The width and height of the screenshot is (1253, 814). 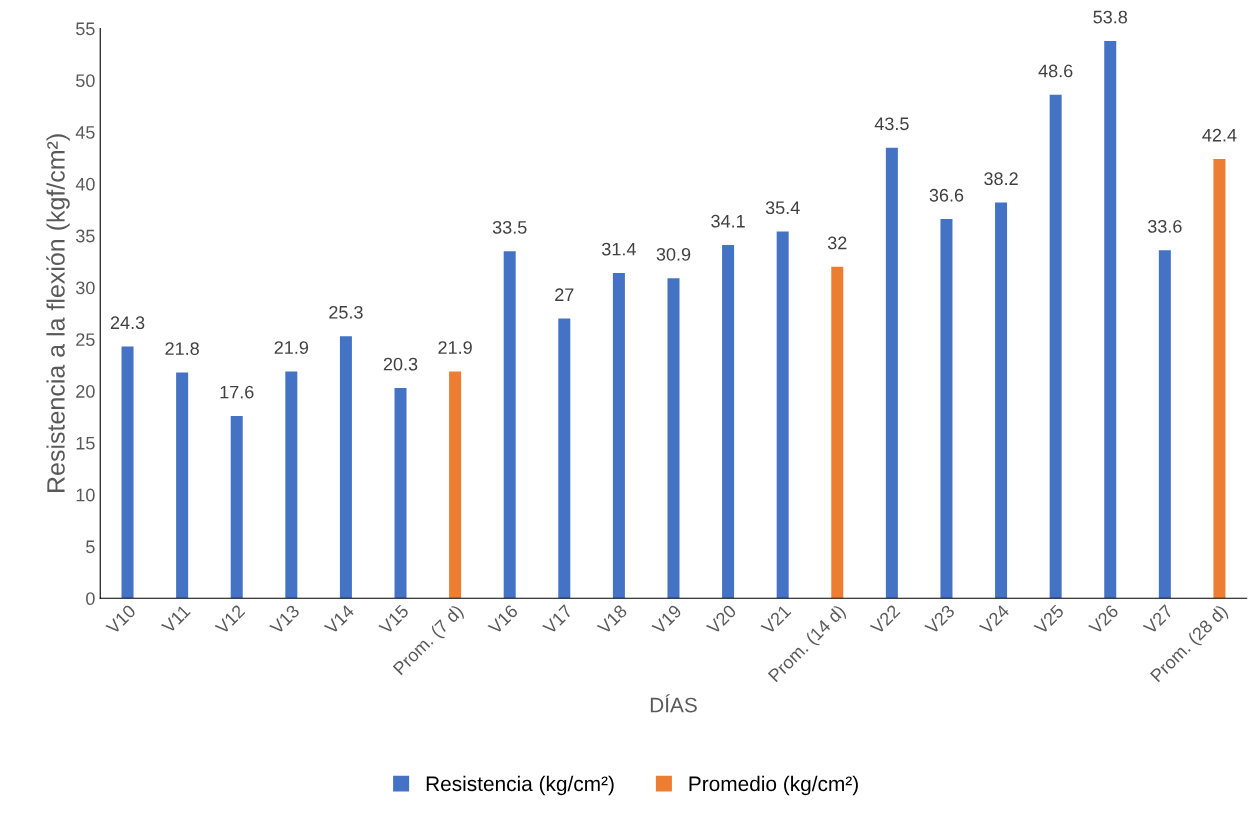 I want to click on y-tick-label: 50, so click(x=85, y=81).